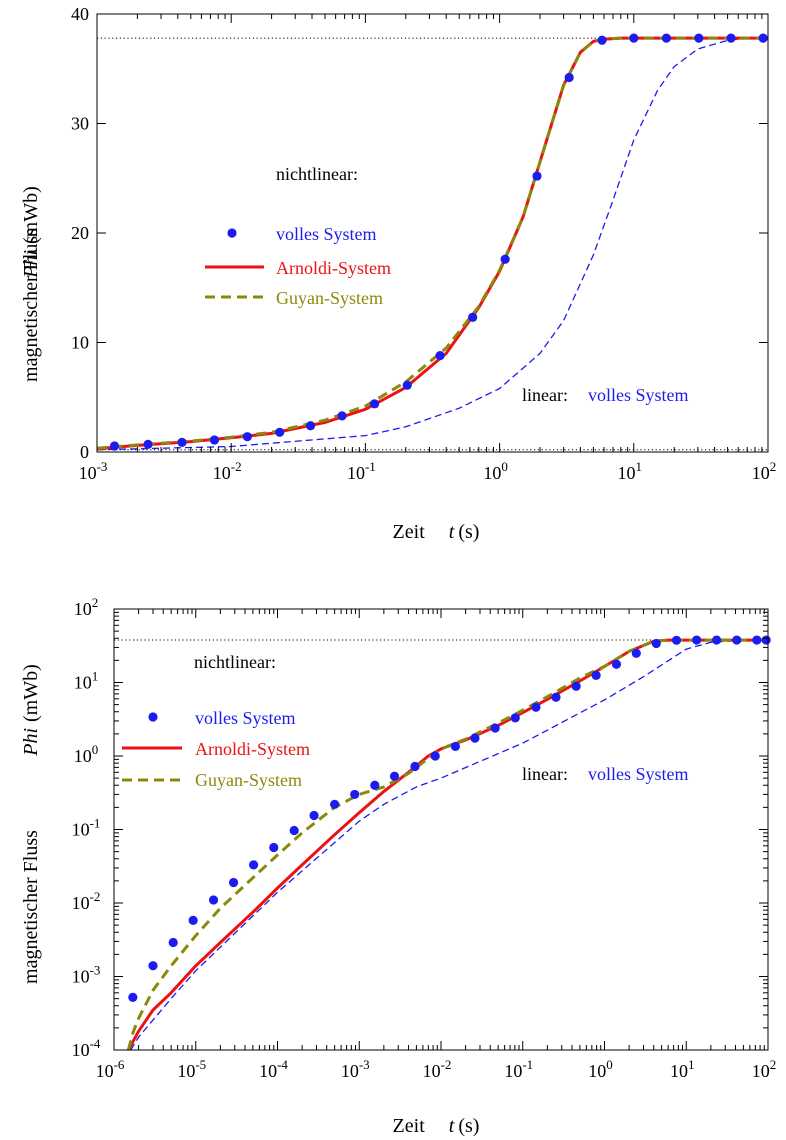 This screenshot has height=1140, width=786. I want to click on annotation-linear: linear:, so click(545, 395).